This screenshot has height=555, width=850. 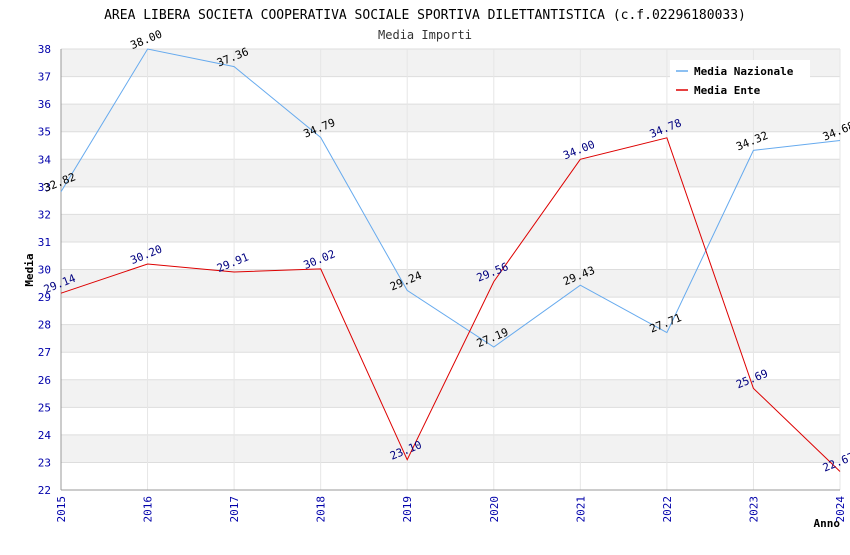 I want to click on legend-label: Media Ente, so click(x=727, y=90).